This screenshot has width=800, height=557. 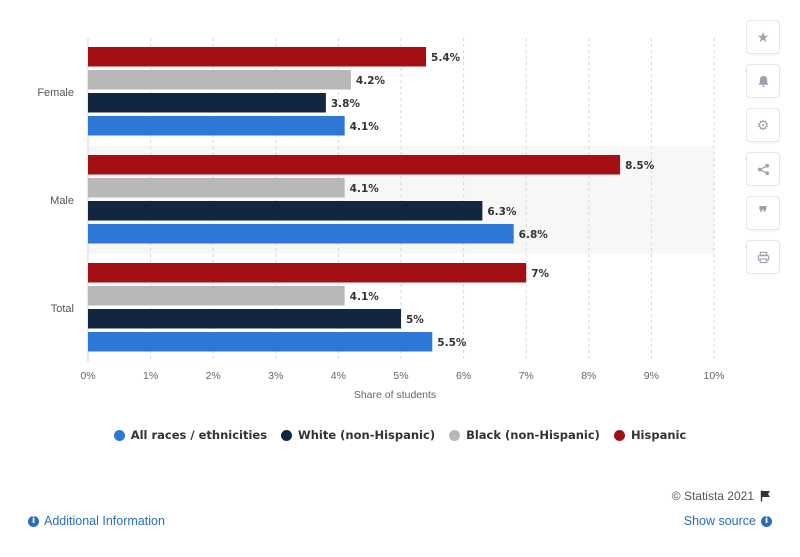 What do you see at coordinates (87, 376) in the screenshot?
I see `x-tick-label: 0%` at bounding box center [87, 376].